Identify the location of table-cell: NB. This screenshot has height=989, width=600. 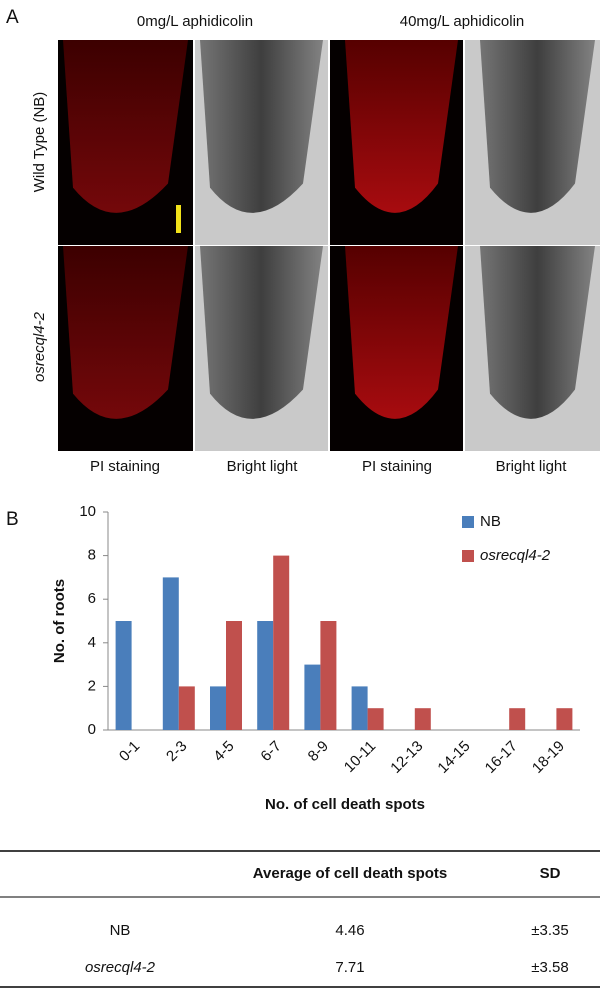
(120, 930).